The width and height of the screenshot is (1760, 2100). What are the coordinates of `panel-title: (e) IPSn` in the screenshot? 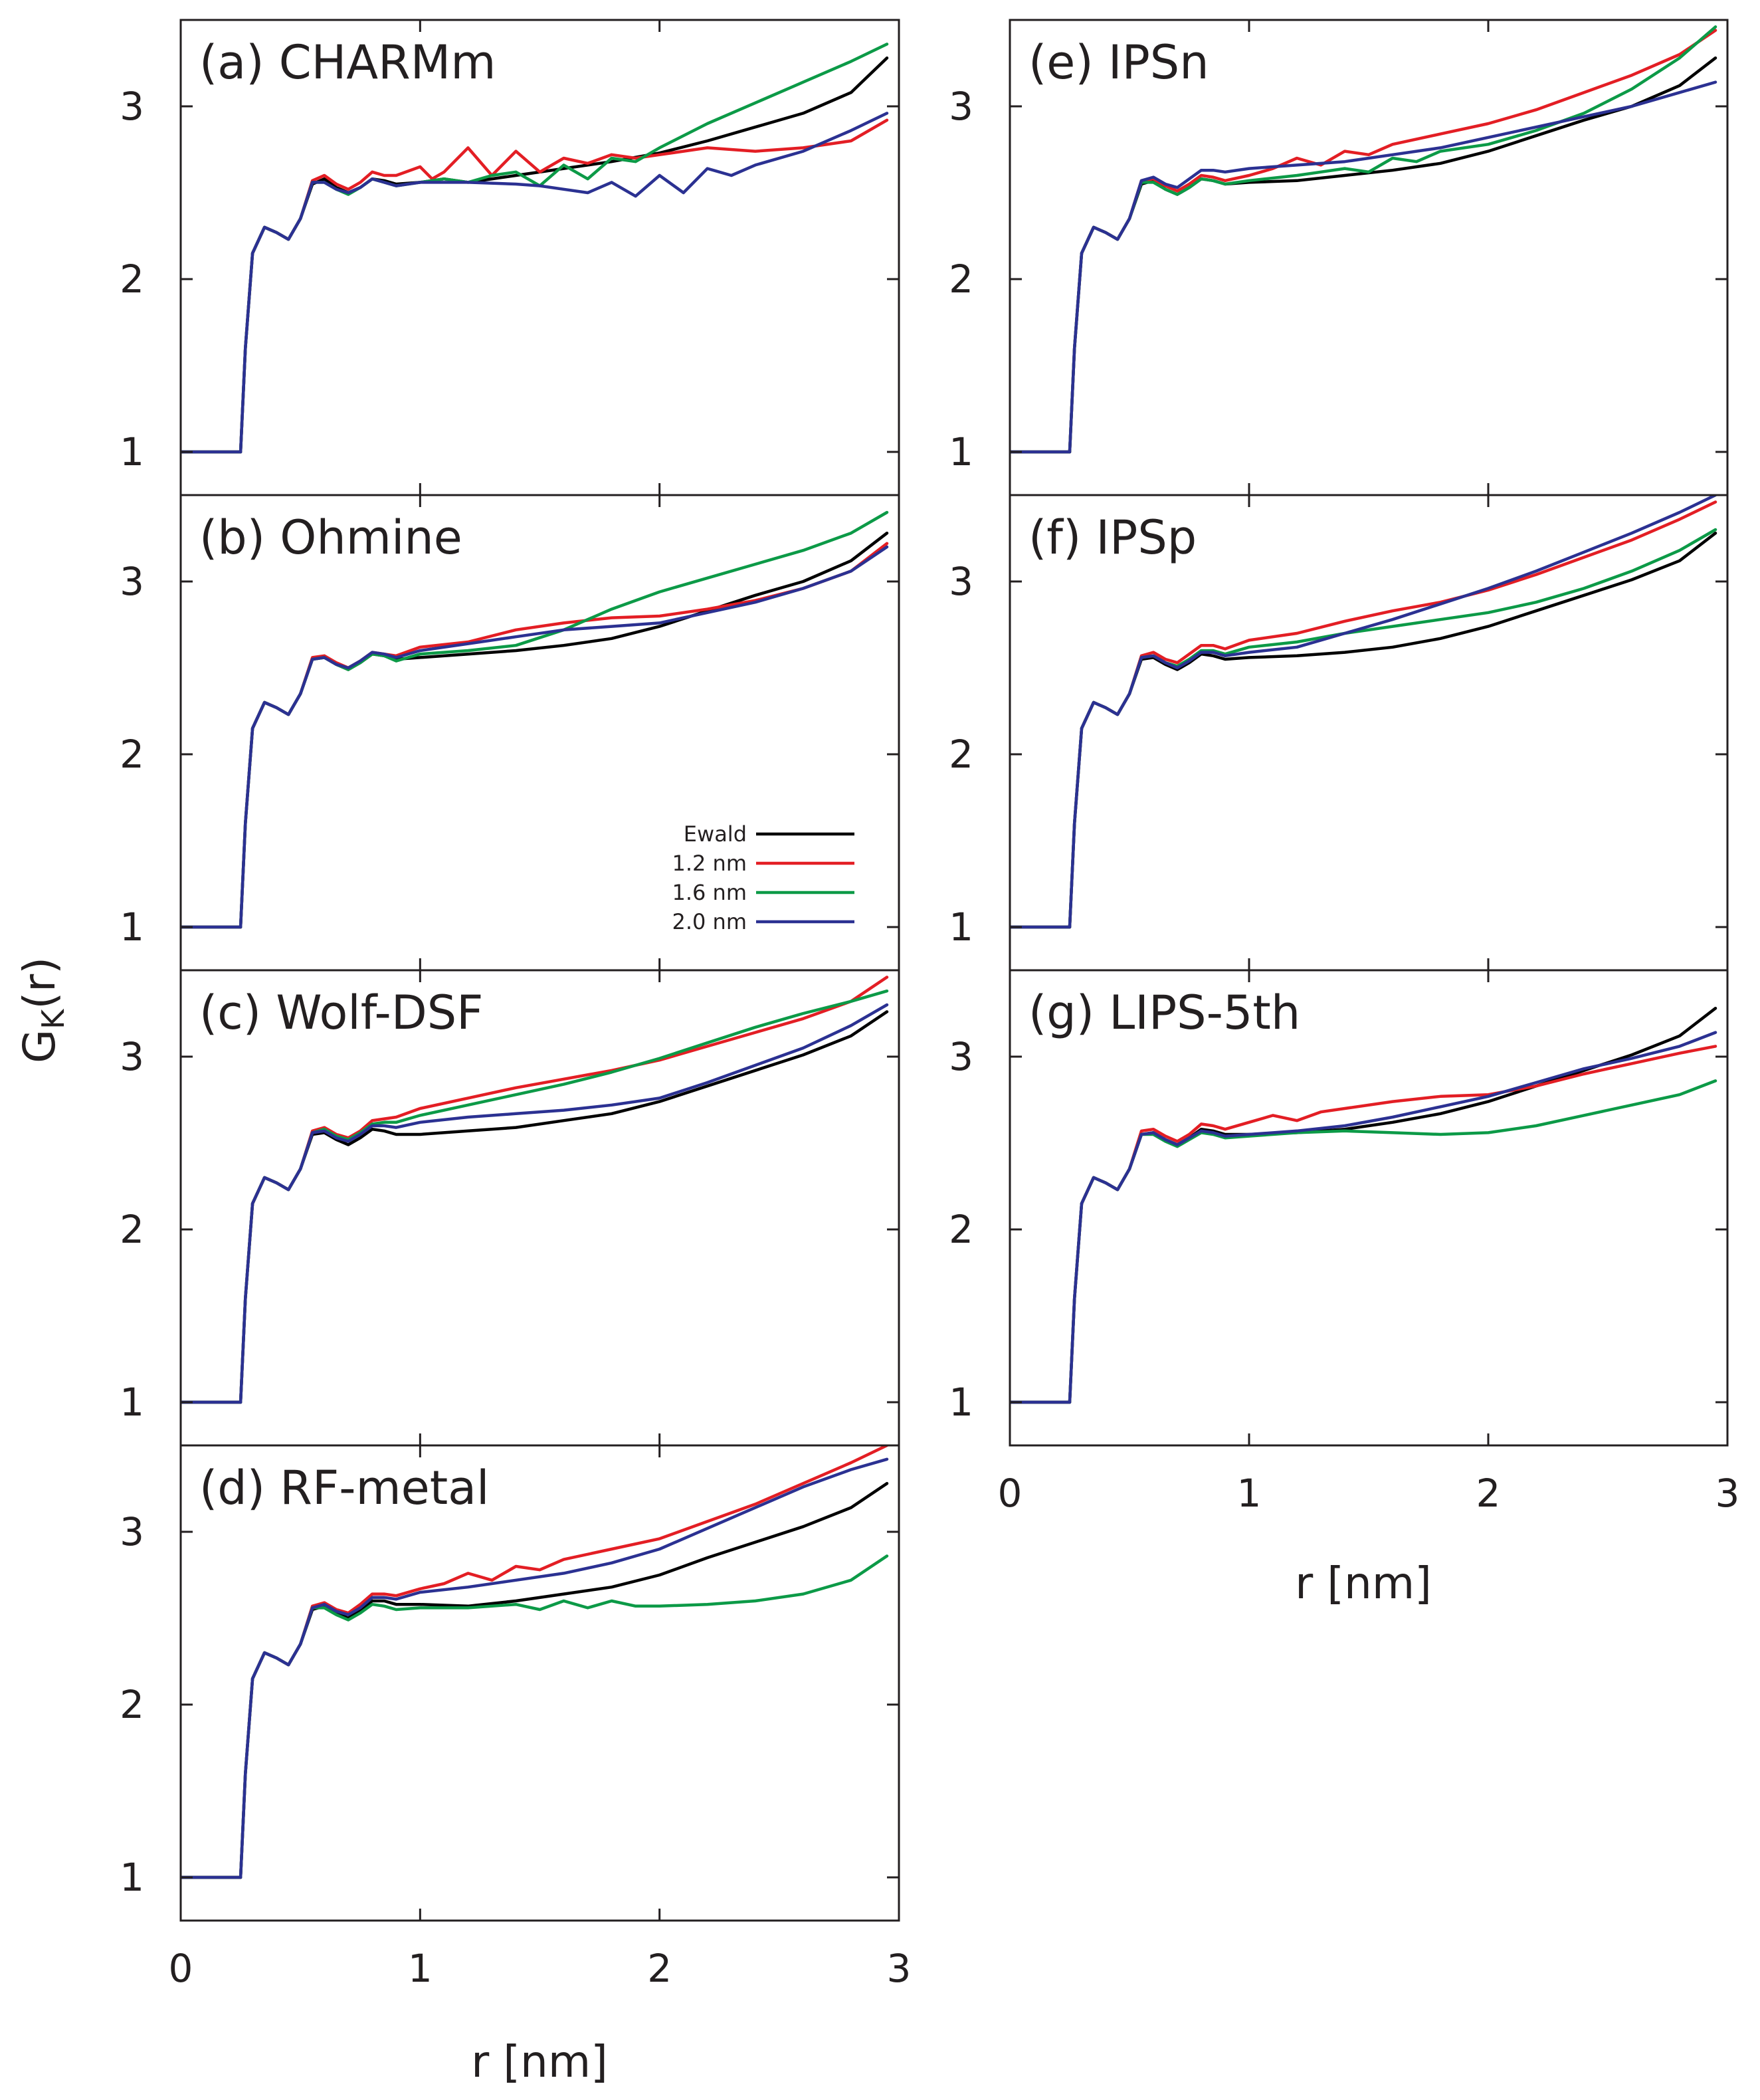 It's located at (1118, 62).